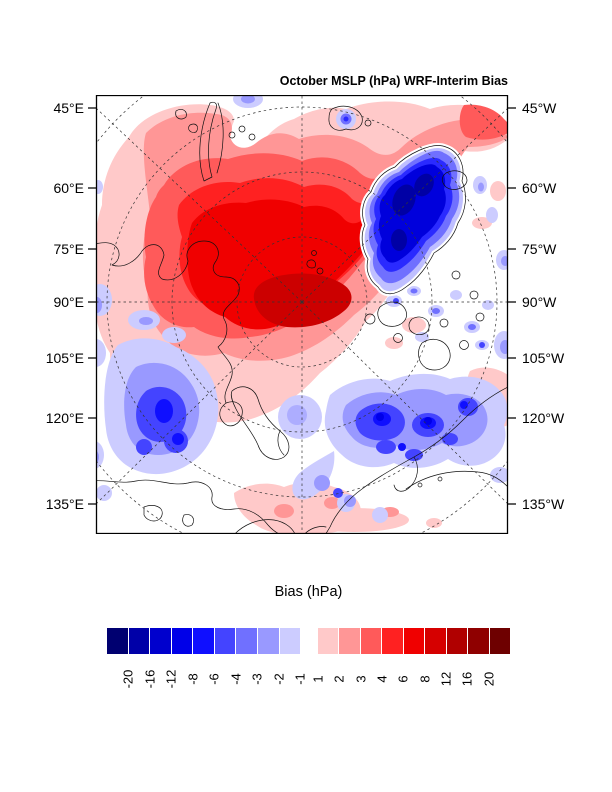 The height and width of the screenshot is (792, 612). Describe the element at coordinates (467, 679) in the screenshot. I see `colorbar-tick-label: 16` at that location.